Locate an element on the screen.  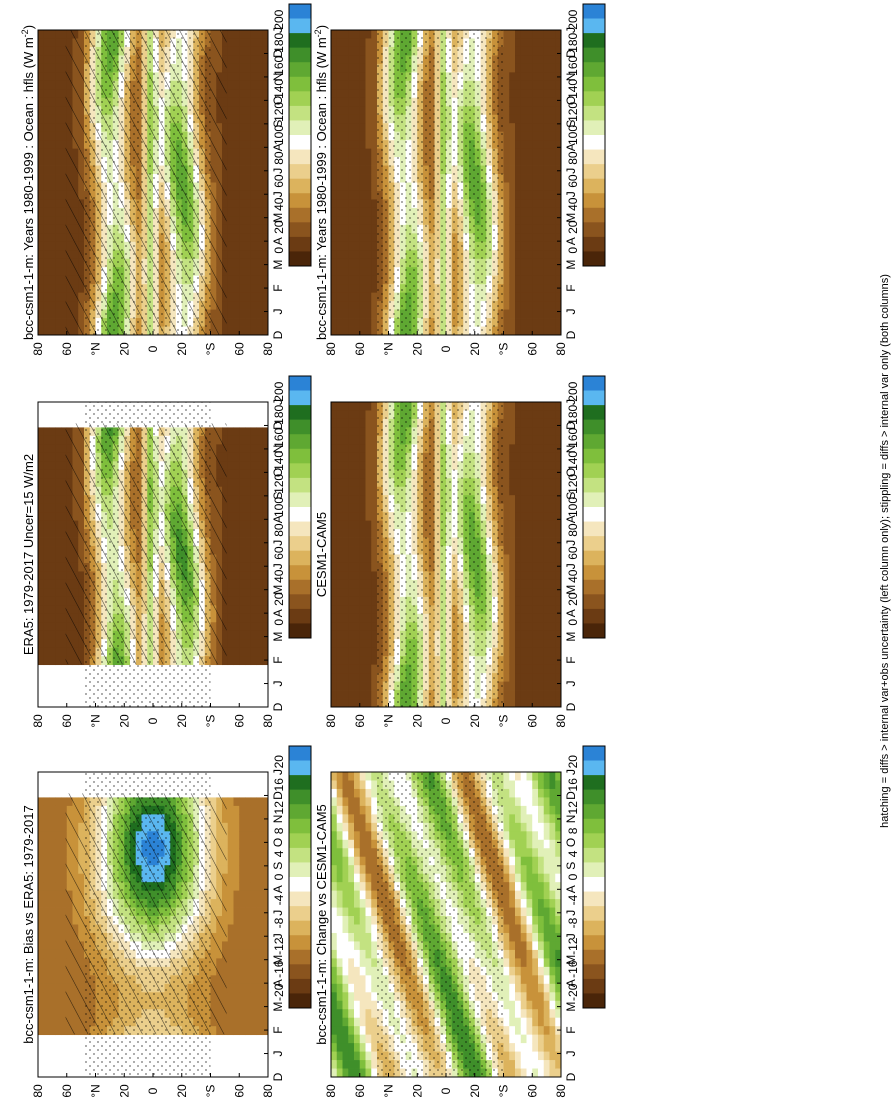
panel-tl-hatching is located at coordinates (146, 182).